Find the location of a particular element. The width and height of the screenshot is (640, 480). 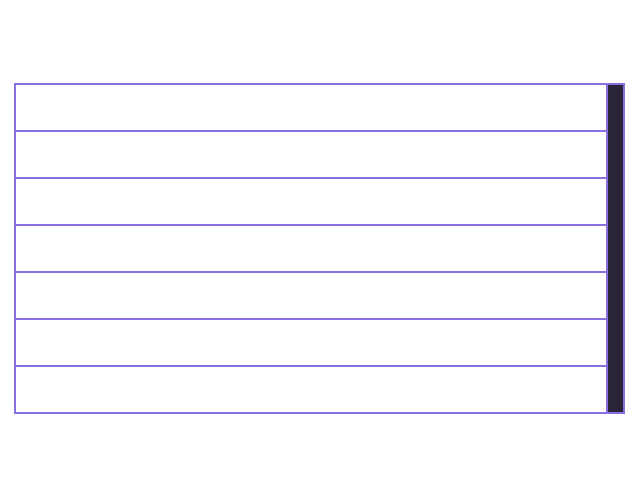

vertical-scrollbar is located at coordinates (614, 248).